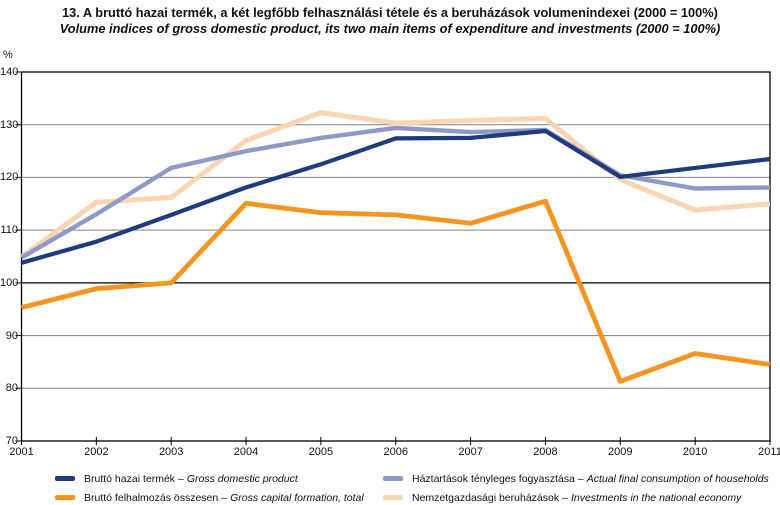 This screenshot has height=505, width=780. Describe the element at coordinates (171, 452) in the screenshot. I see `x-tick-label-2003: 2003` at that location.